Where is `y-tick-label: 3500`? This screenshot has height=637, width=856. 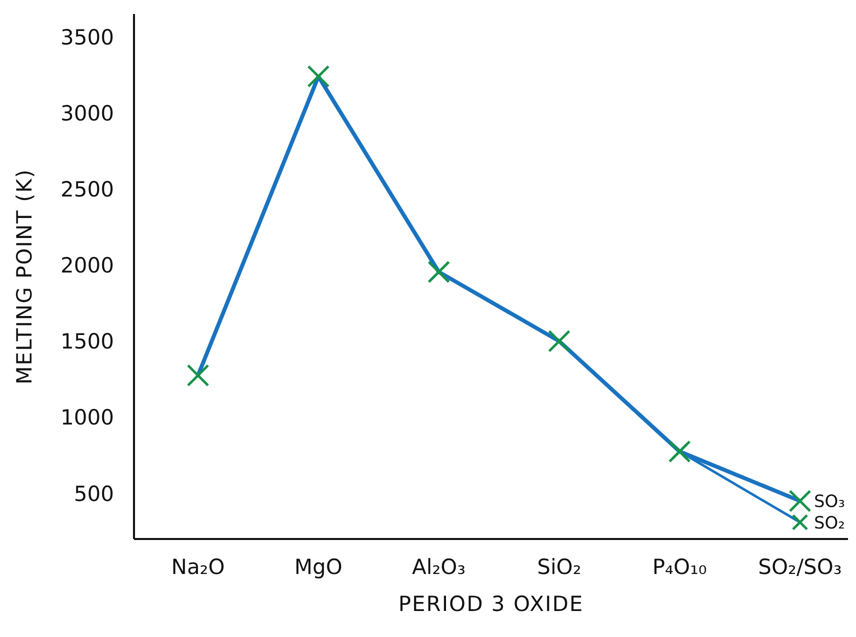 y-tick-label: 3500 is located at coordinates (87, 37).